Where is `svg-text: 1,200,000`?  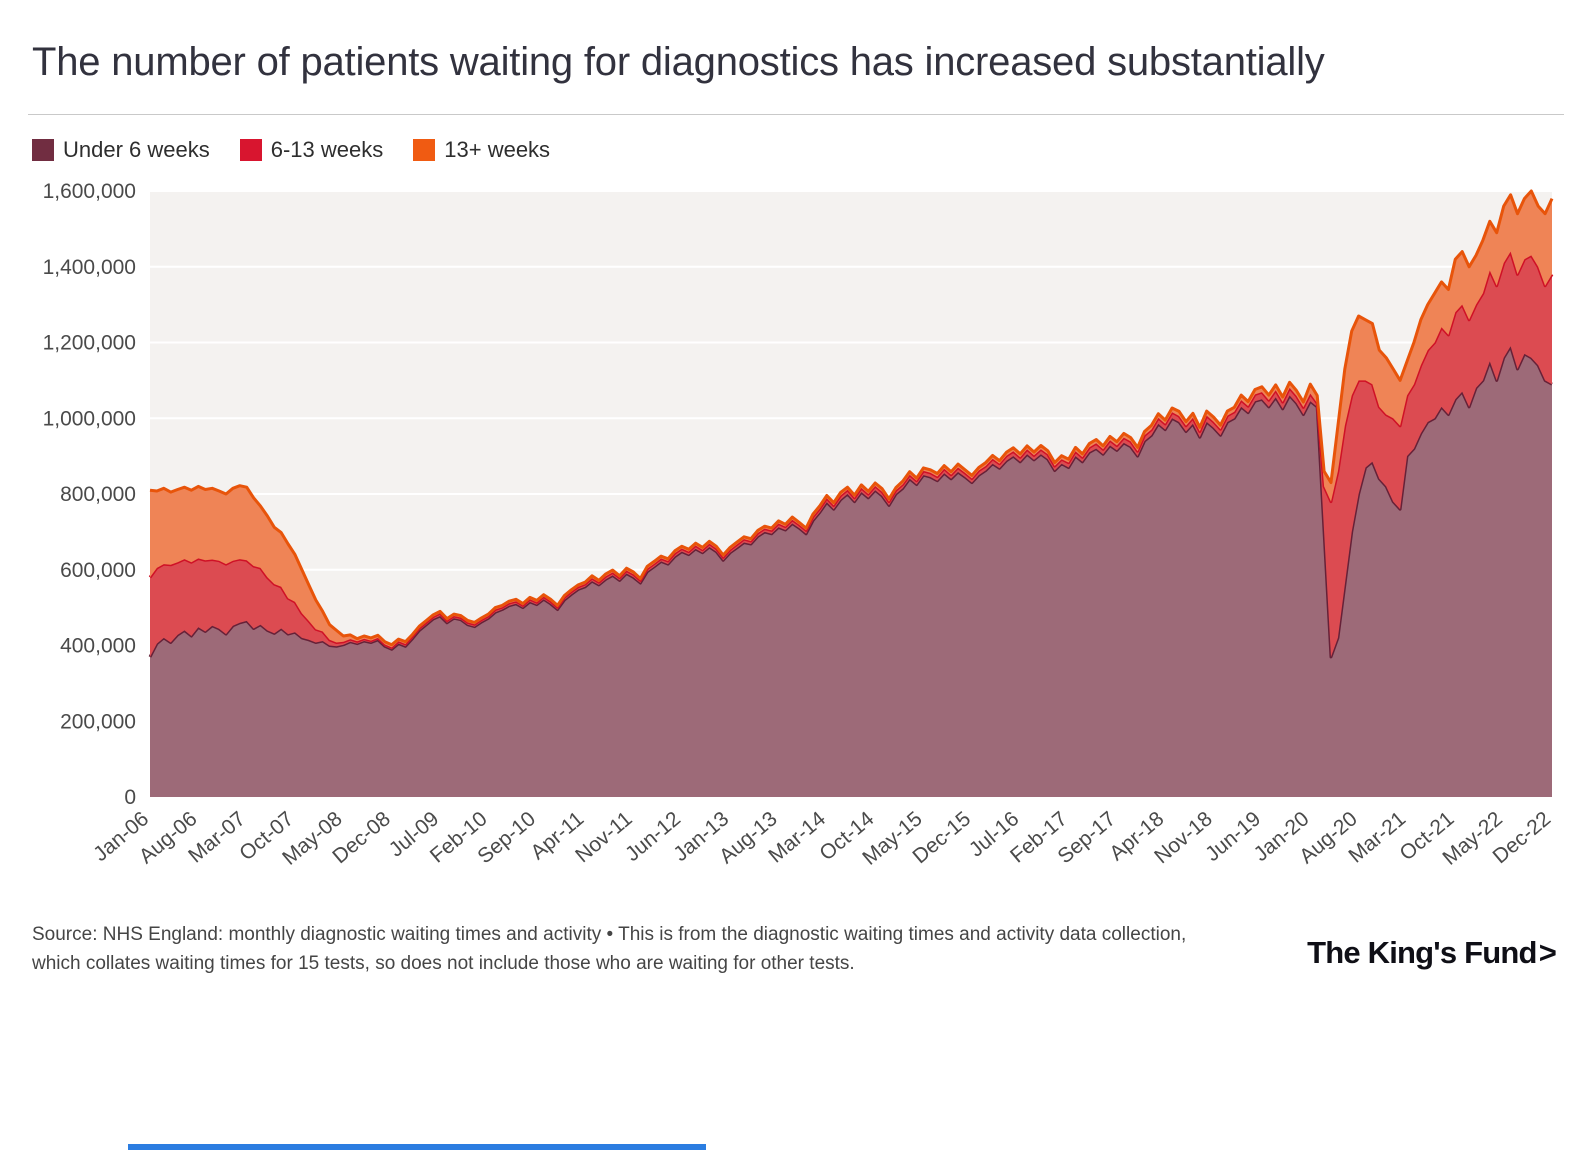
svg-text: 1,200,000 is located at coordinates (89, 343).